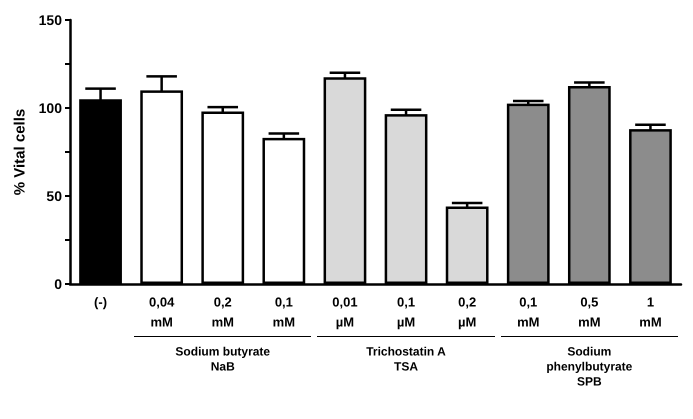  I want to click on text: Trichostatin A TSA, so click(406, 359).